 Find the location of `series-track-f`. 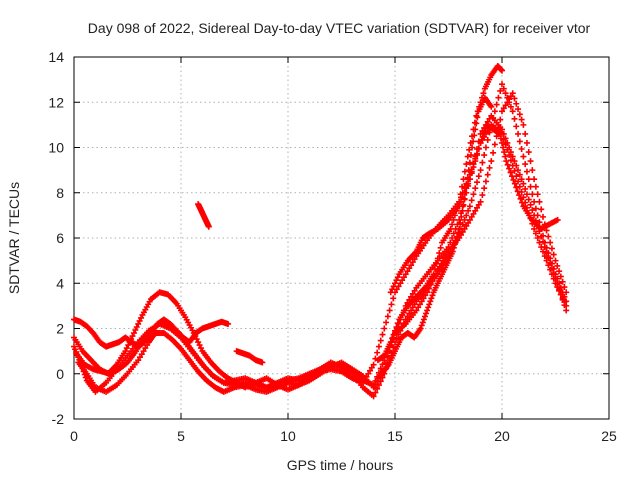

series-track-f is located at coordinates (439, 213).